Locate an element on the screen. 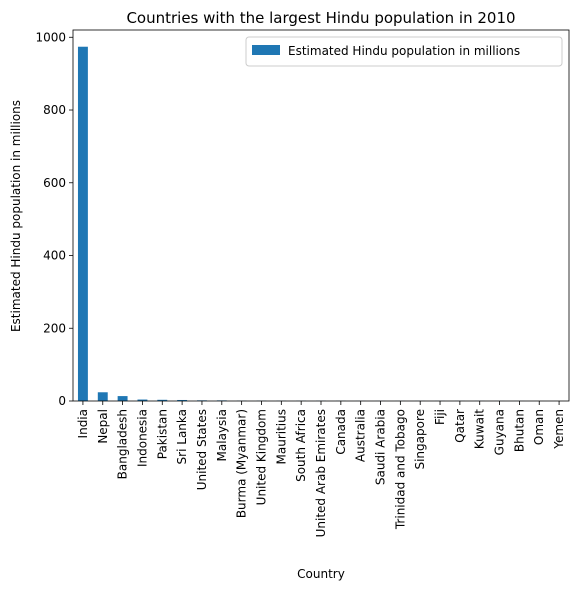 This screenshot has height=589, width=580. y-tick-label: 400 is located at coordinates (54, 256).